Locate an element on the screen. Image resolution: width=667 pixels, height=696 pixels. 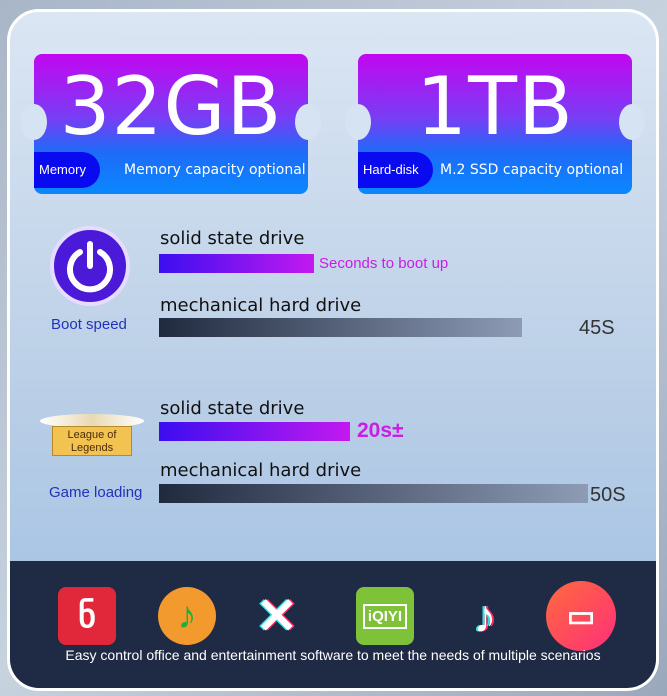
memory-subtitle: Memory capacity optional is located at coordinates (215, 170).